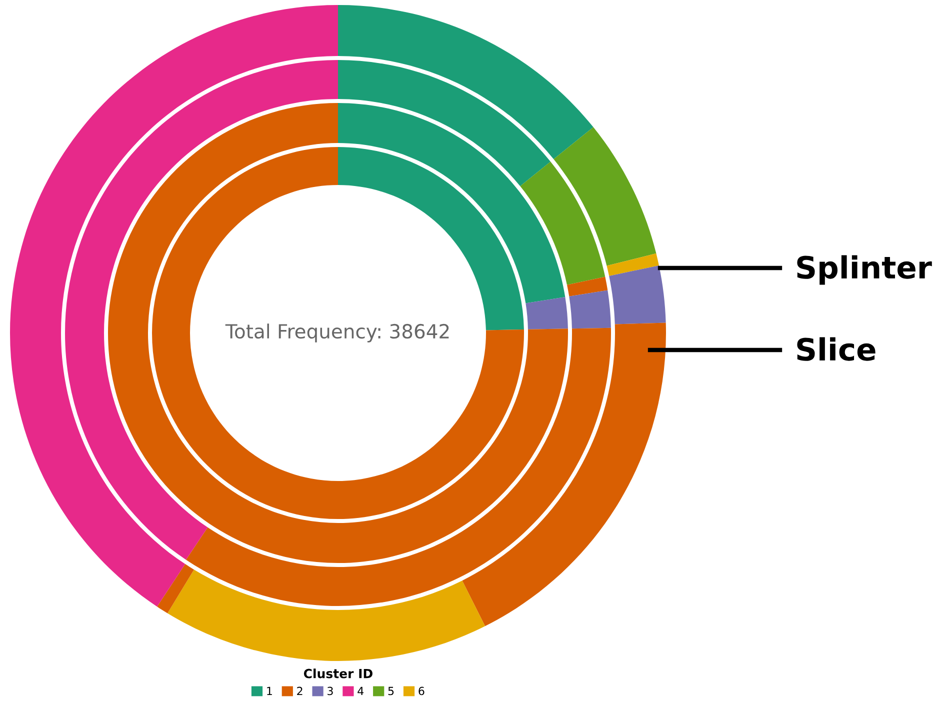  I want to click on legend-title: Cluster ID, so click(338, 673).